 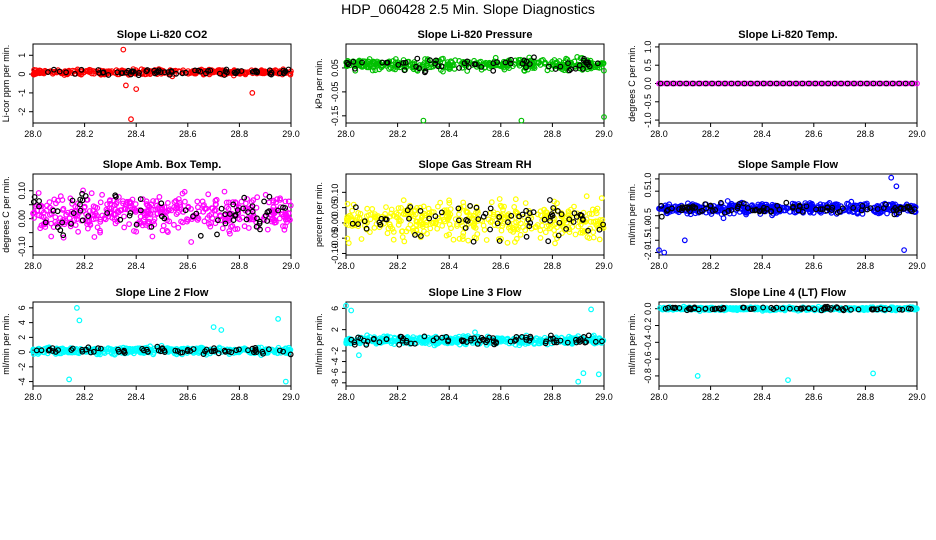 What do you see at coordinates (335, 372) in the screenshot?
I see `y-tick-label: -6` at bounding box center [335, 372].